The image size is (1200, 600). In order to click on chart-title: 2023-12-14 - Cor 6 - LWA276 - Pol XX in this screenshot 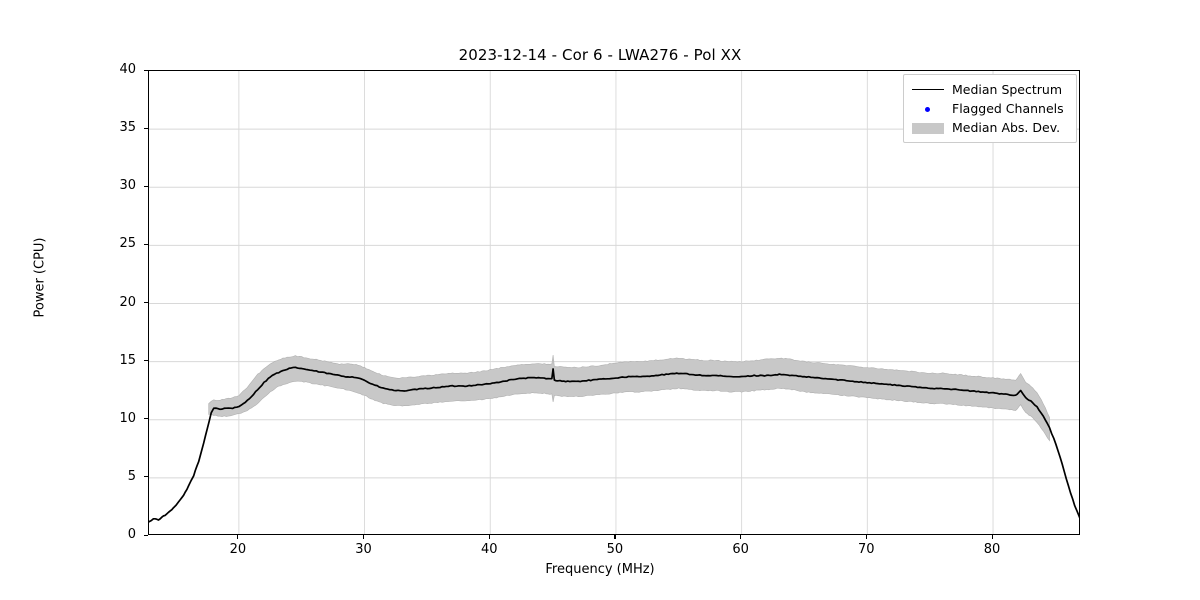, I will do `click(600, 55)`.